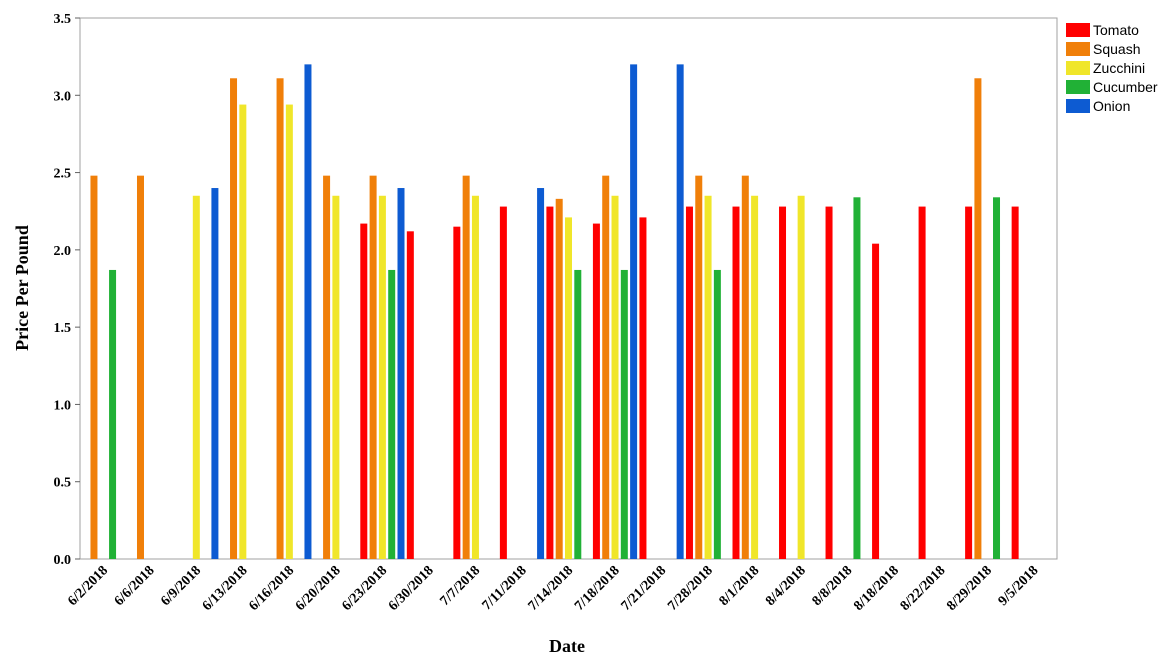 This screenshot has height=662, width=1170. Describe the element at coordinates (461, 586) in the screenshot. I see `x-tick-label: 7/7/2018` at that location.